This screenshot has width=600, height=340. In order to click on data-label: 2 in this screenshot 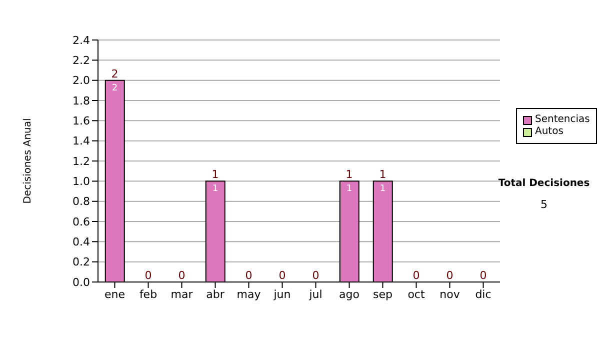, I will do `click(115, 88)`.